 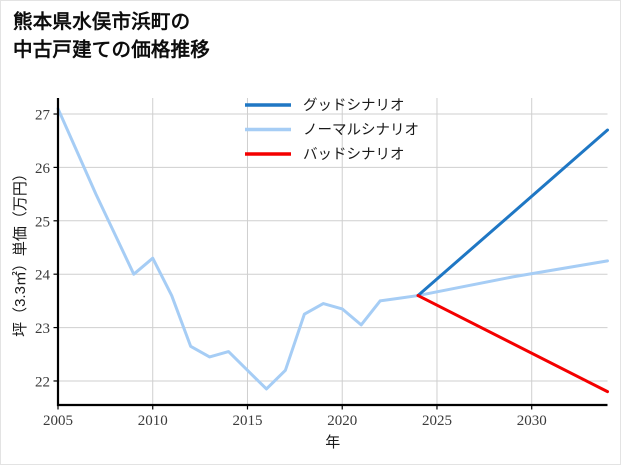 What do you see at coordinates (112, 36) in the screenshot?
I see `chart-title: 熊本県水俣市浜町の 中古戸建ての価格推移` at bounding box center [112, 36].